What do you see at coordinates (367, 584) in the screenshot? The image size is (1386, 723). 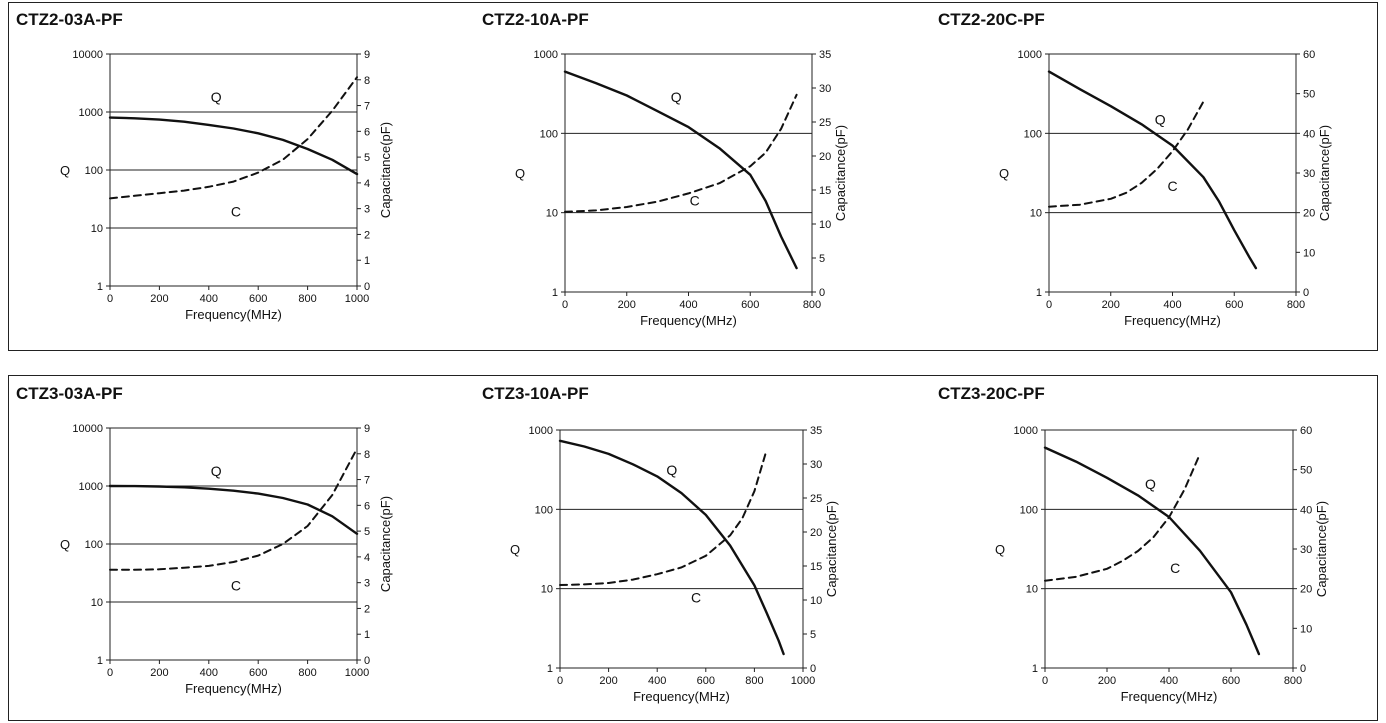 I see `y2-tick-label: 3` at bounding box center [367, 584].